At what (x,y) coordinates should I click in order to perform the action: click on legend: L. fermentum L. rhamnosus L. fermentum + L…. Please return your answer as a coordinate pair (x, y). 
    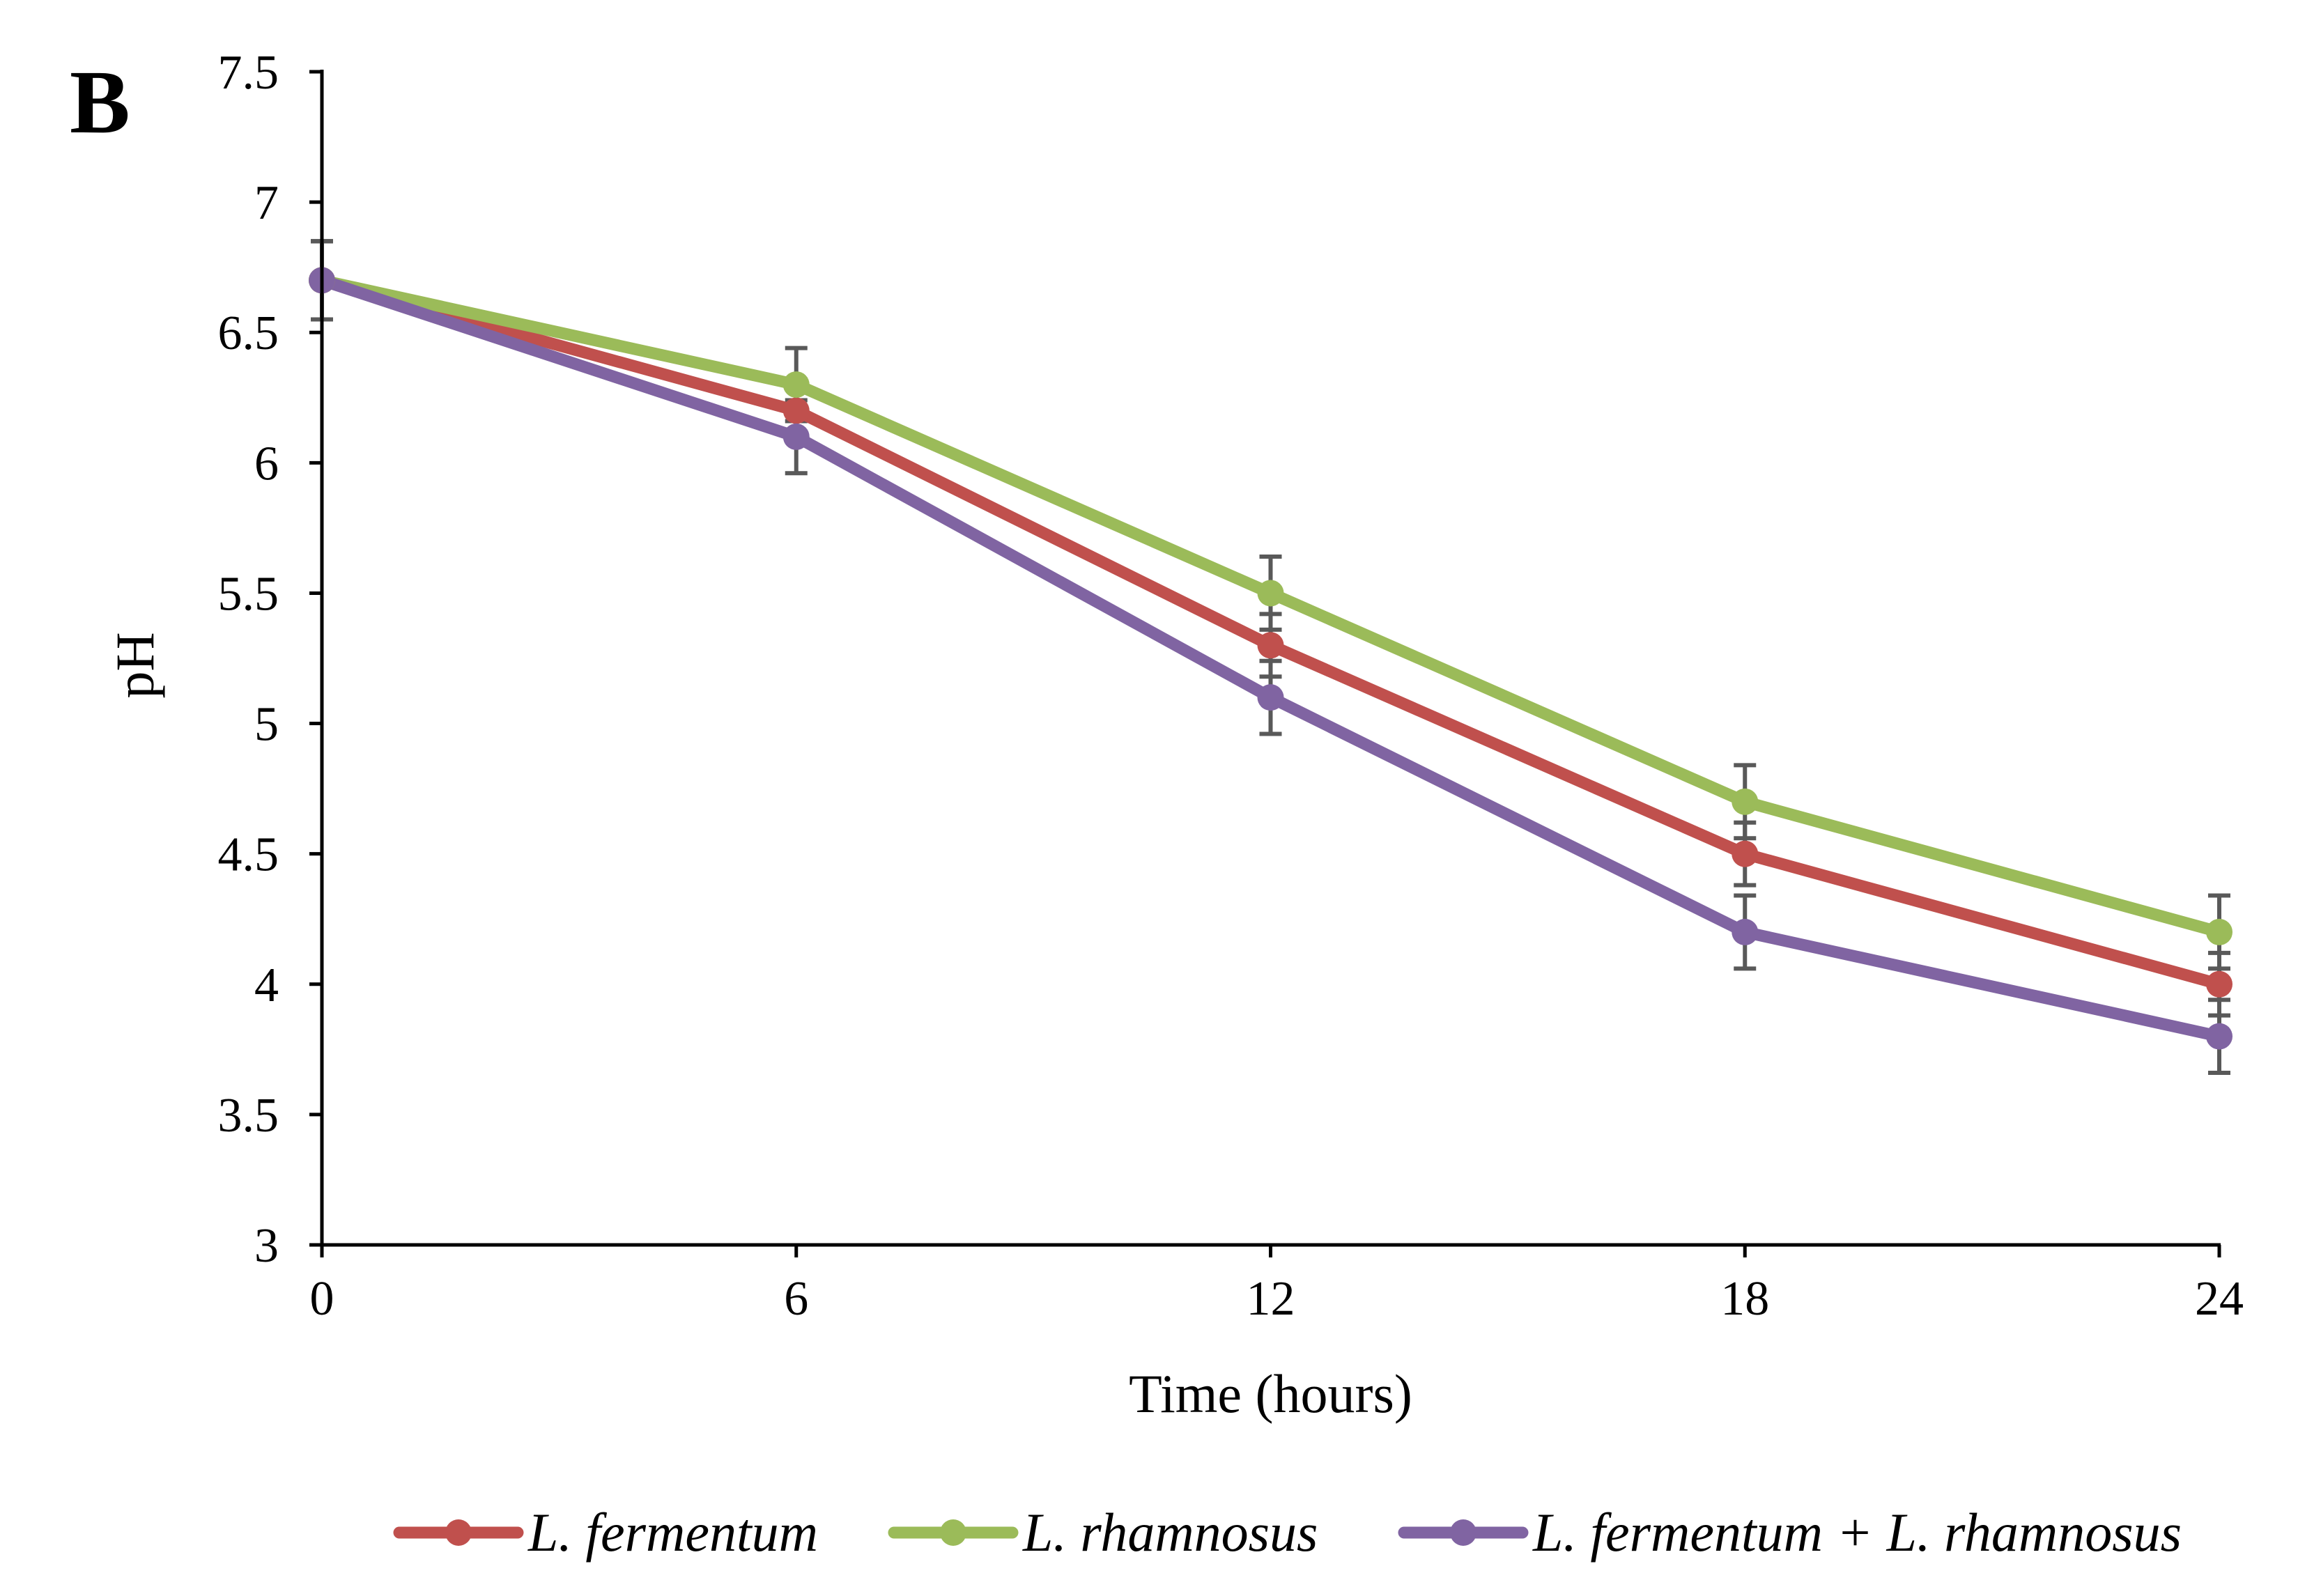
    Looking at the image, I should click on (1287, 1532).